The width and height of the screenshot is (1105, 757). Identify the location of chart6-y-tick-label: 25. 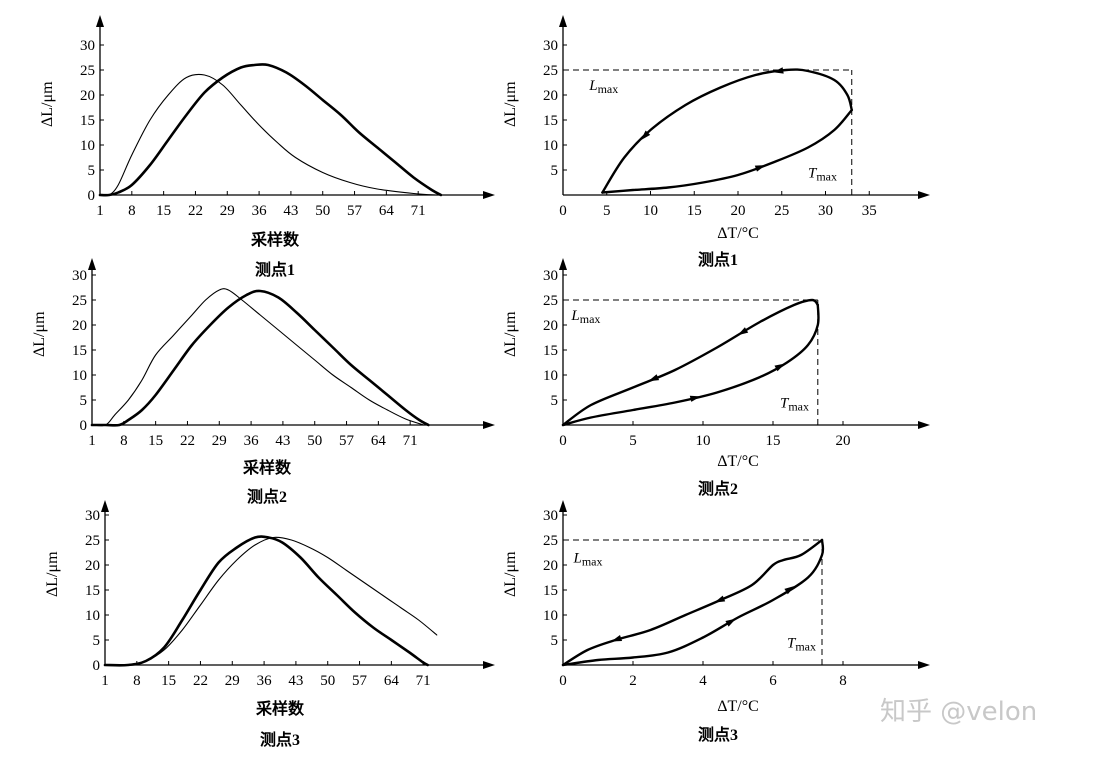
(550, 541).